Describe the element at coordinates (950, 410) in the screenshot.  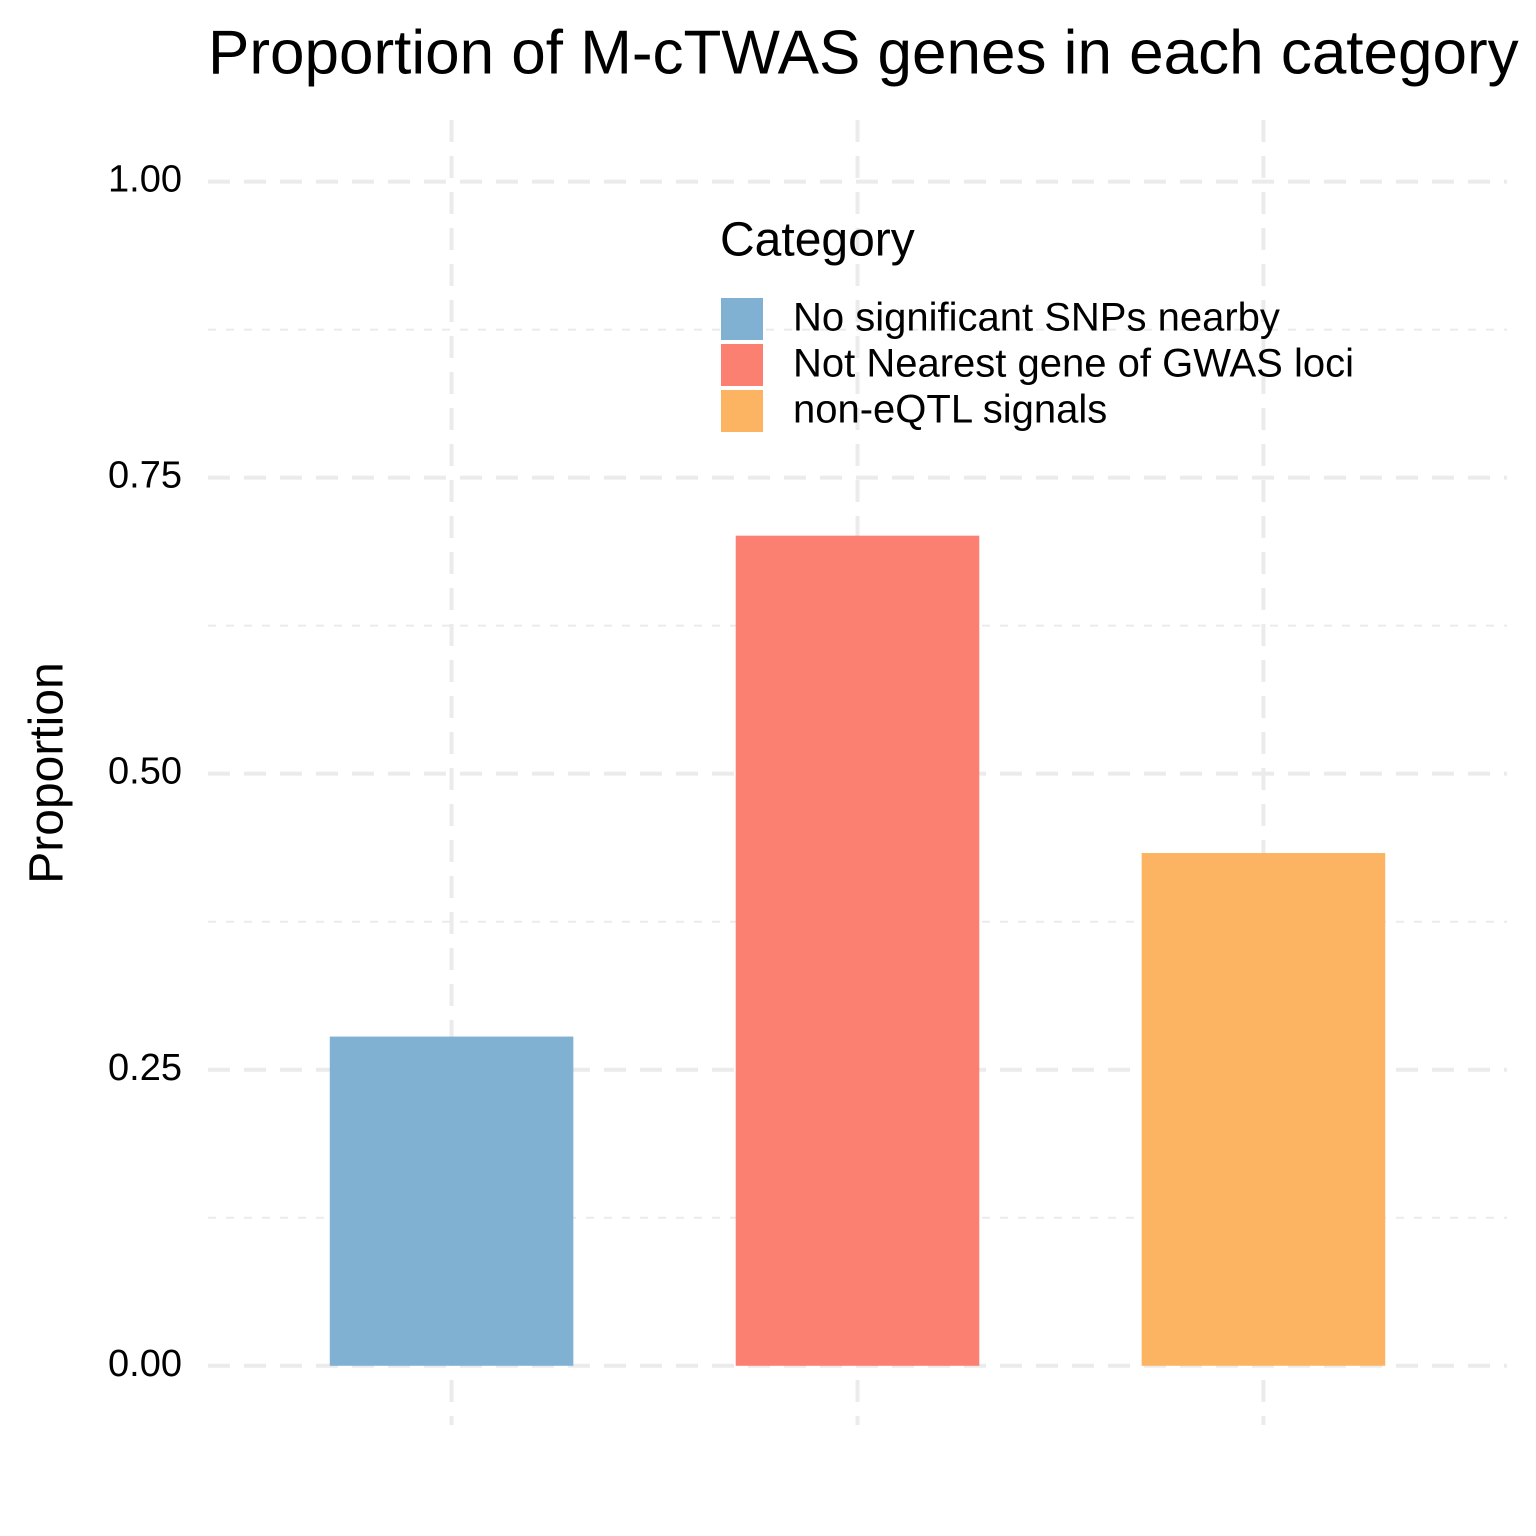
I see `legend-label: non-eQTL signals` at that location.